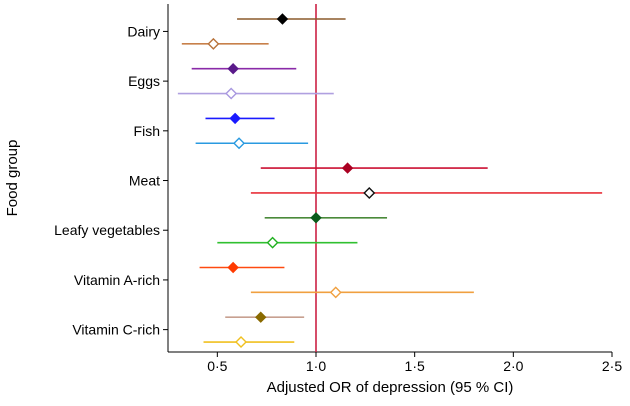 The height and width of the screenshot is (406, 630). What do you see at coordinates (117, 280) in the screenshot?
I see `category-label: Vitamin A-rich` at bounding box center [117, 280].